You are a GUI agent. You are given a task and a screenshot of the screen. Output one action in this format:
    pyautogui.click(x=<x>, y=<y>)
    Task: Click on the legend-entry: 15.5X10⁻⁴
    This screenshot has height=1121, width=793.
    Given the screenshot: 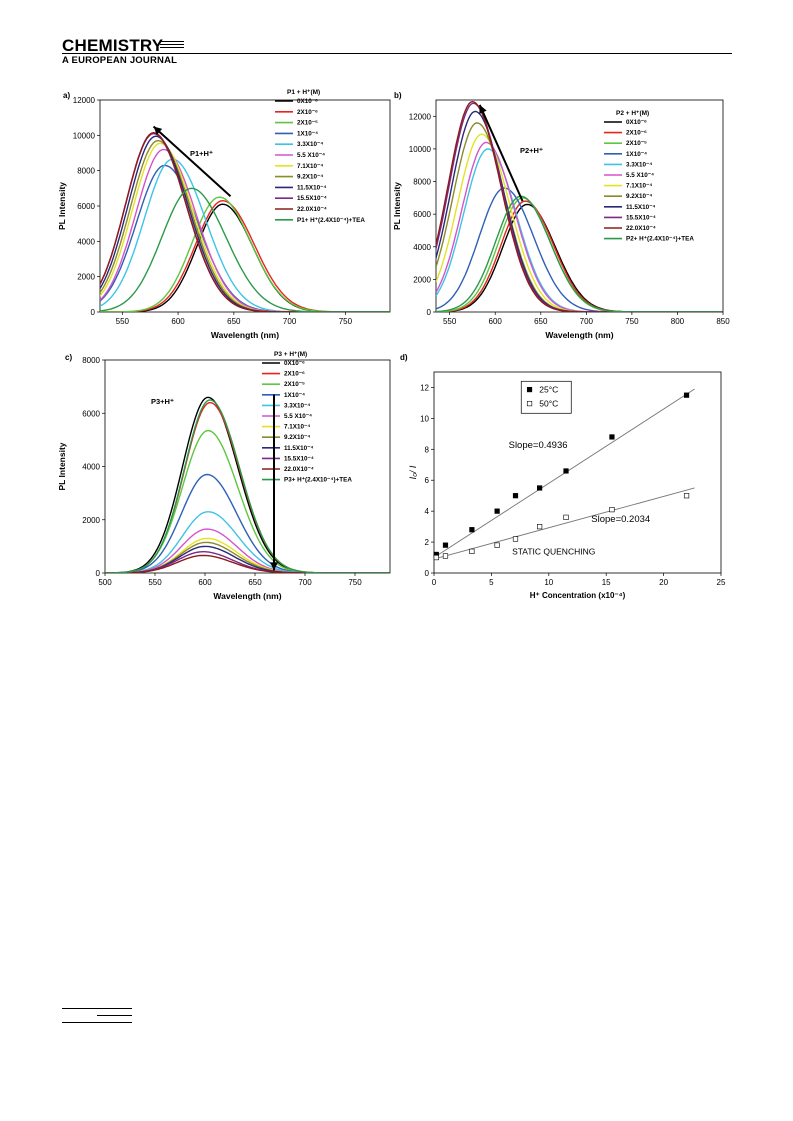 What is the action you would take?
    pyautogui.click(x=641, y=217)
    